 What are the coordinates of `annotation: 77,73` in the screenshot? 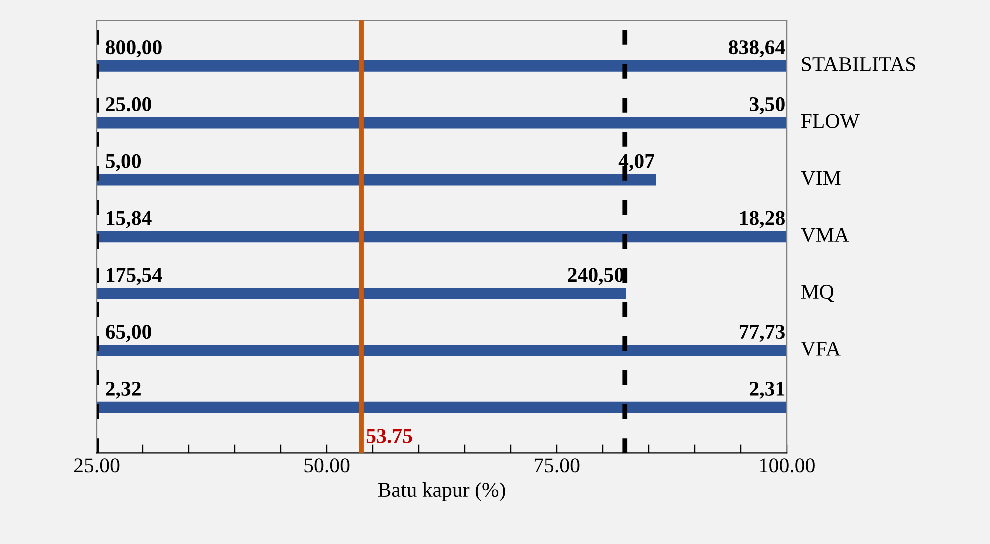 It's located at (762, 333).